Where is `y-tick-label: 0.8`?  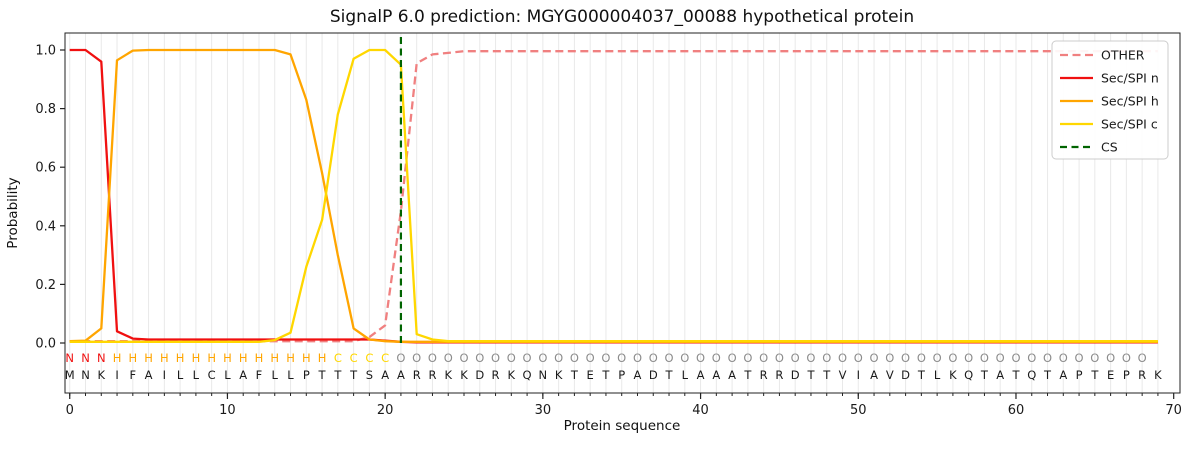
y-tick-label: 0.8 is located at coordinates (45, 109).